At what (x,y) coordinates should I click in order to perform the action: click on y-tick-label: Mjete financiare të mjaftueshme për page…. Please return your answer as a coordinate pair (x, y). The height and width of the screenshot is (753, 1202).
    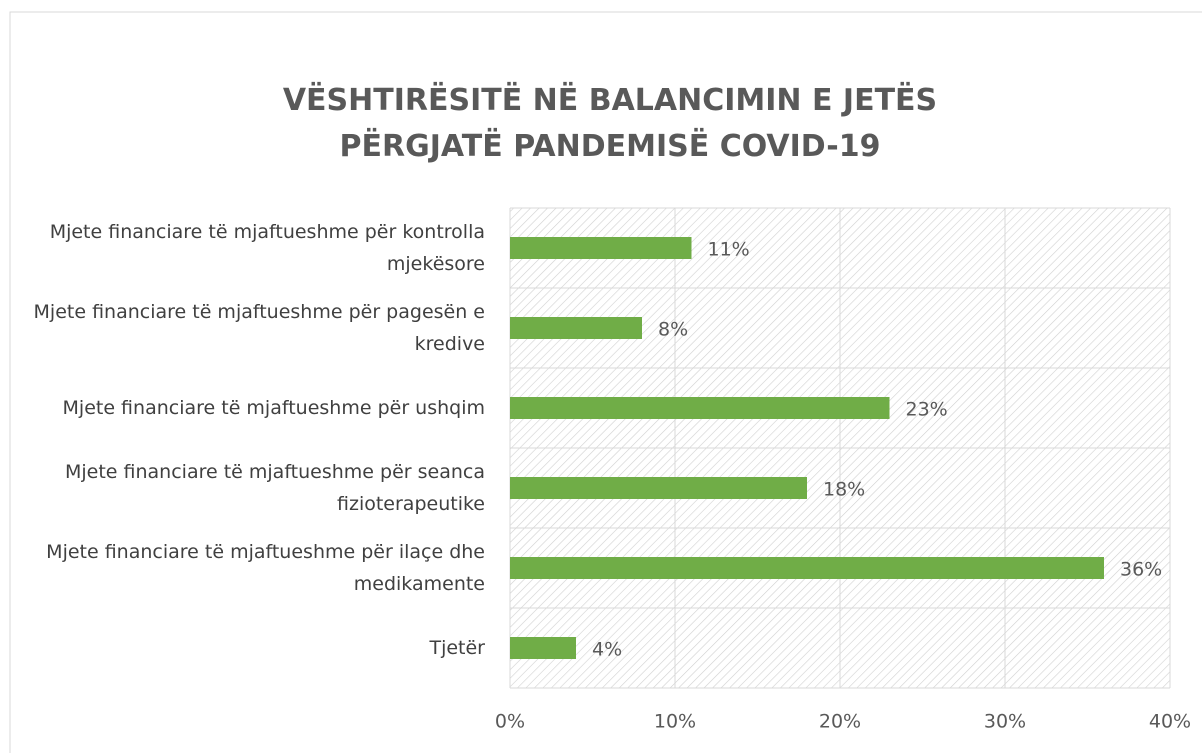
    Looking at the image, I should click on (259, 328).